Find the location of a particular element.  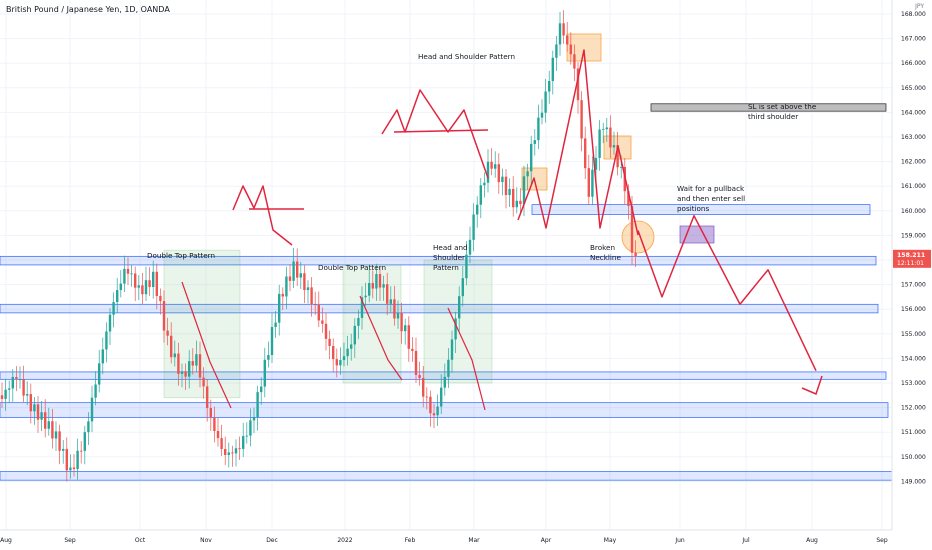

price-tick-label: 156.000 is located at coordinates (913, 309).